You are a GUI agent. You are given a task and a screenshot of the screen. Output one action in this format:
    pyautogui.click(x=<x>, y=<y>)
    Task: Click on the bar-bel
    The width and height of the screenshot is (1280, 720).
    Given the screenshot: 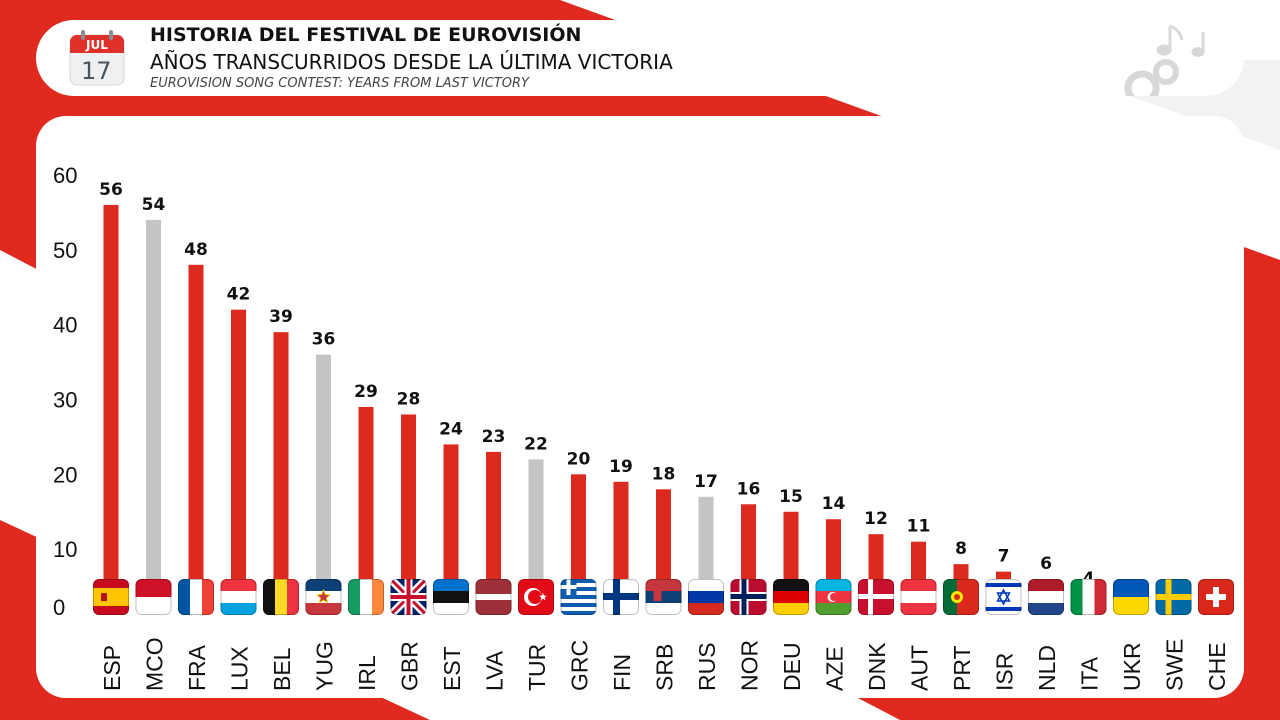 What is the action you would take?
    pyautogui.click(x=281, y=457)
    